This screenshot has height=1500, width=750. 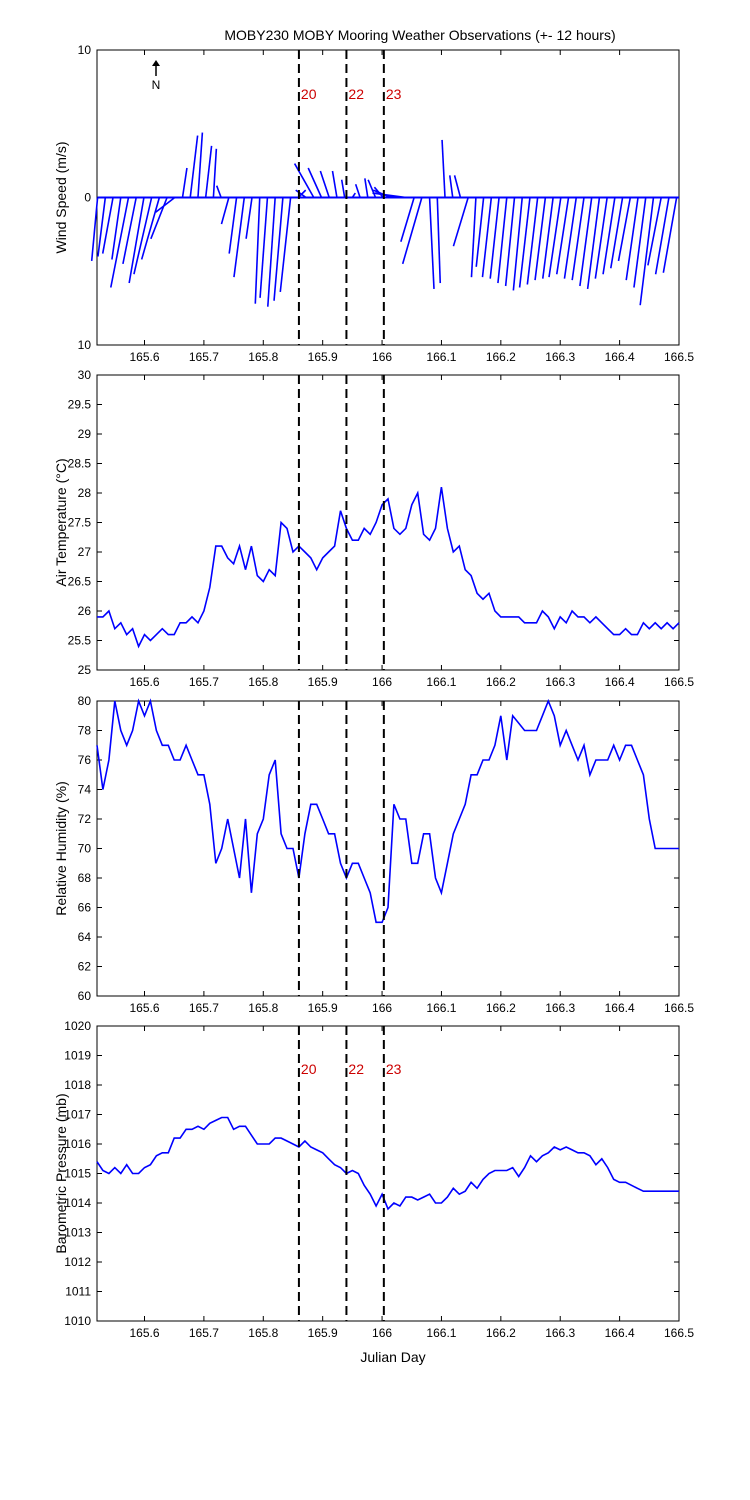 I want to click on air-temperature-series-line, so click(x=388, y=567).